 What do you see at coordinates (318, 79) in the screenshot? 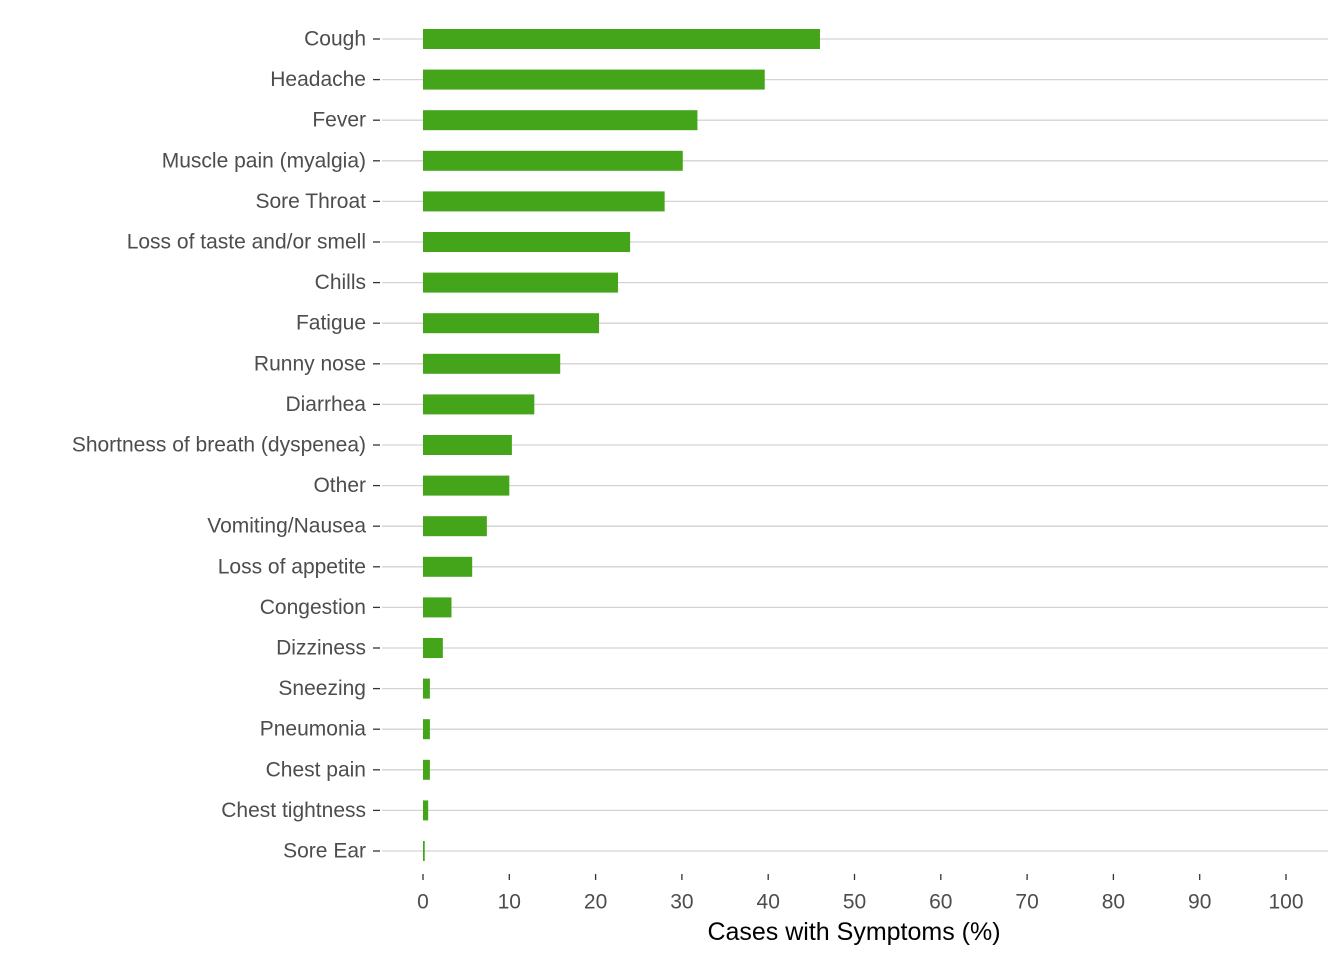
I see `y-tick-label: Headache` at bounding box center [318, 79].